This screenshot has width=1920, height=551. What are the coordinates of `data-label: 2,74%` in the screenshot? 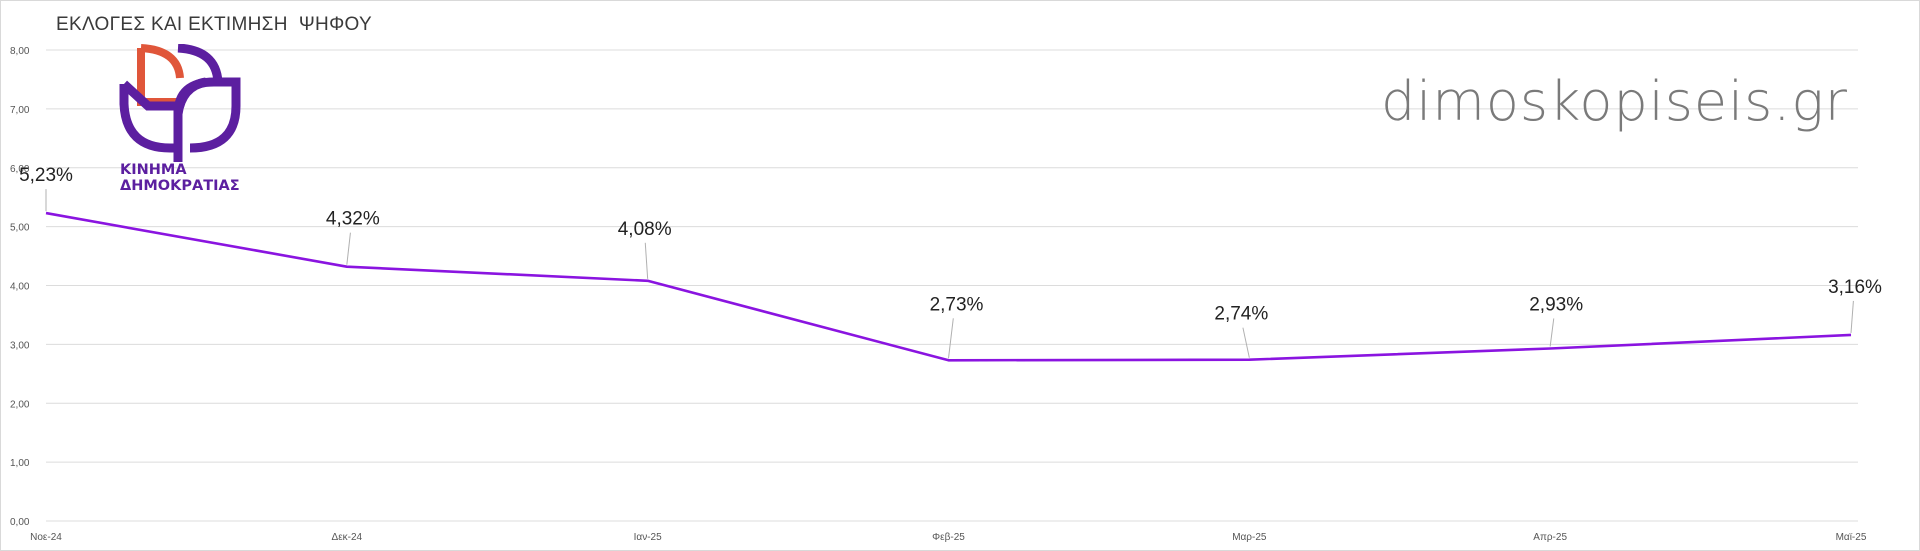 It's located at (1241, 314).